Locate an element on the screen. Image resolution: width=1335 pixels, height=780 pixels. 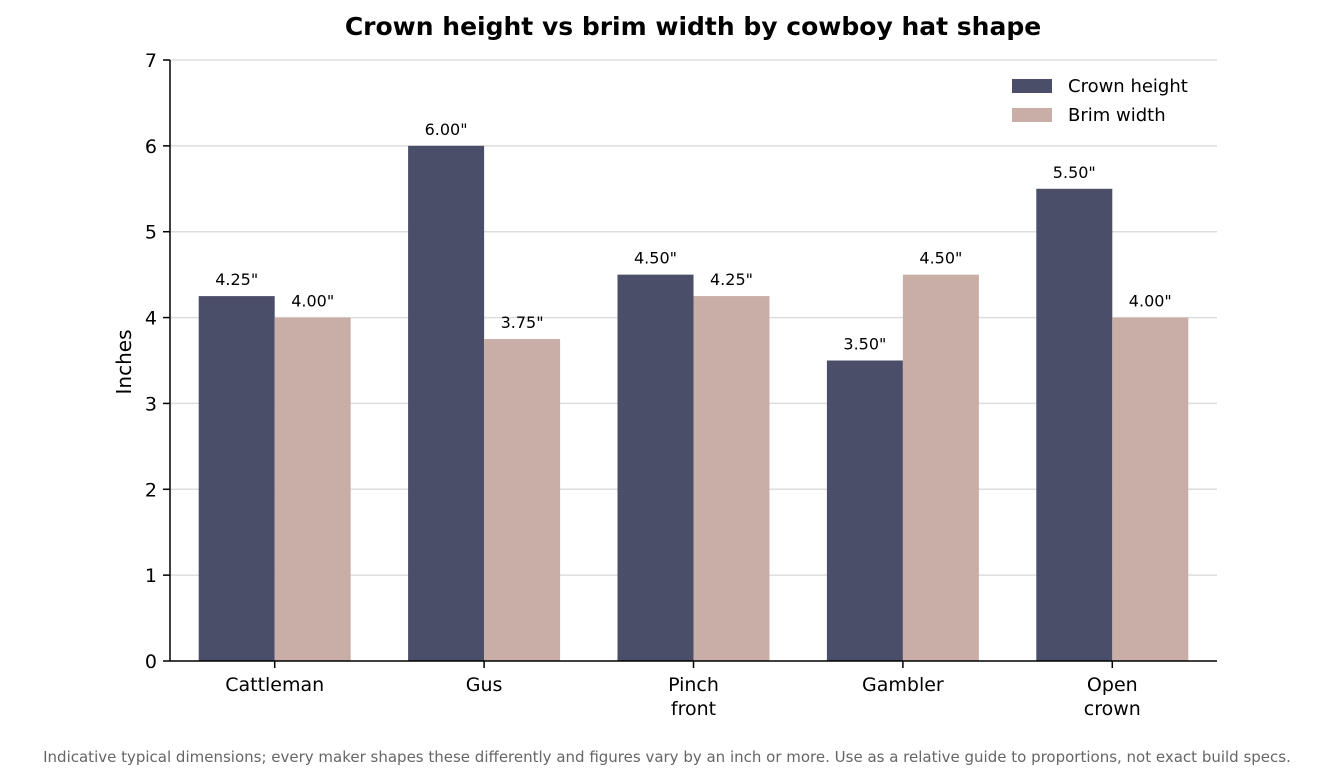
y-axis-label: Inches is located at coordinates (124, 362).